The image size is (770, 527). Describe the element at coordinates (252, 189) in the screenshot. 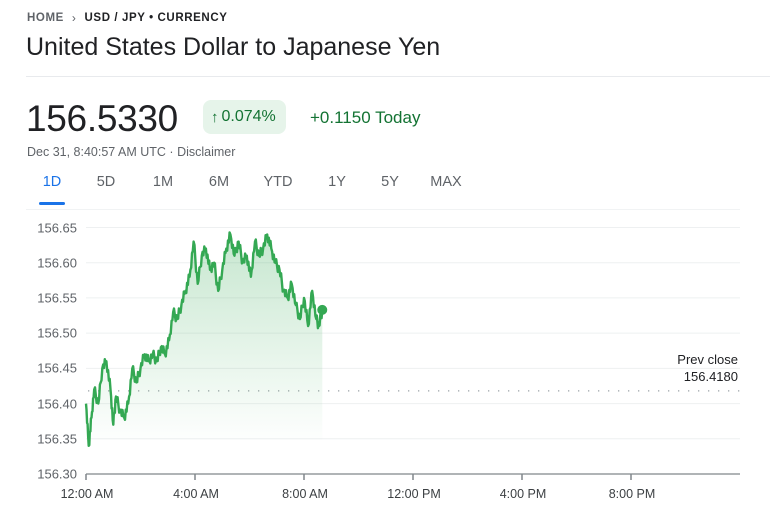

I see `range-tabs: 1D 5D 1M 6M YTD 1Y 5Y MAX` at that location.